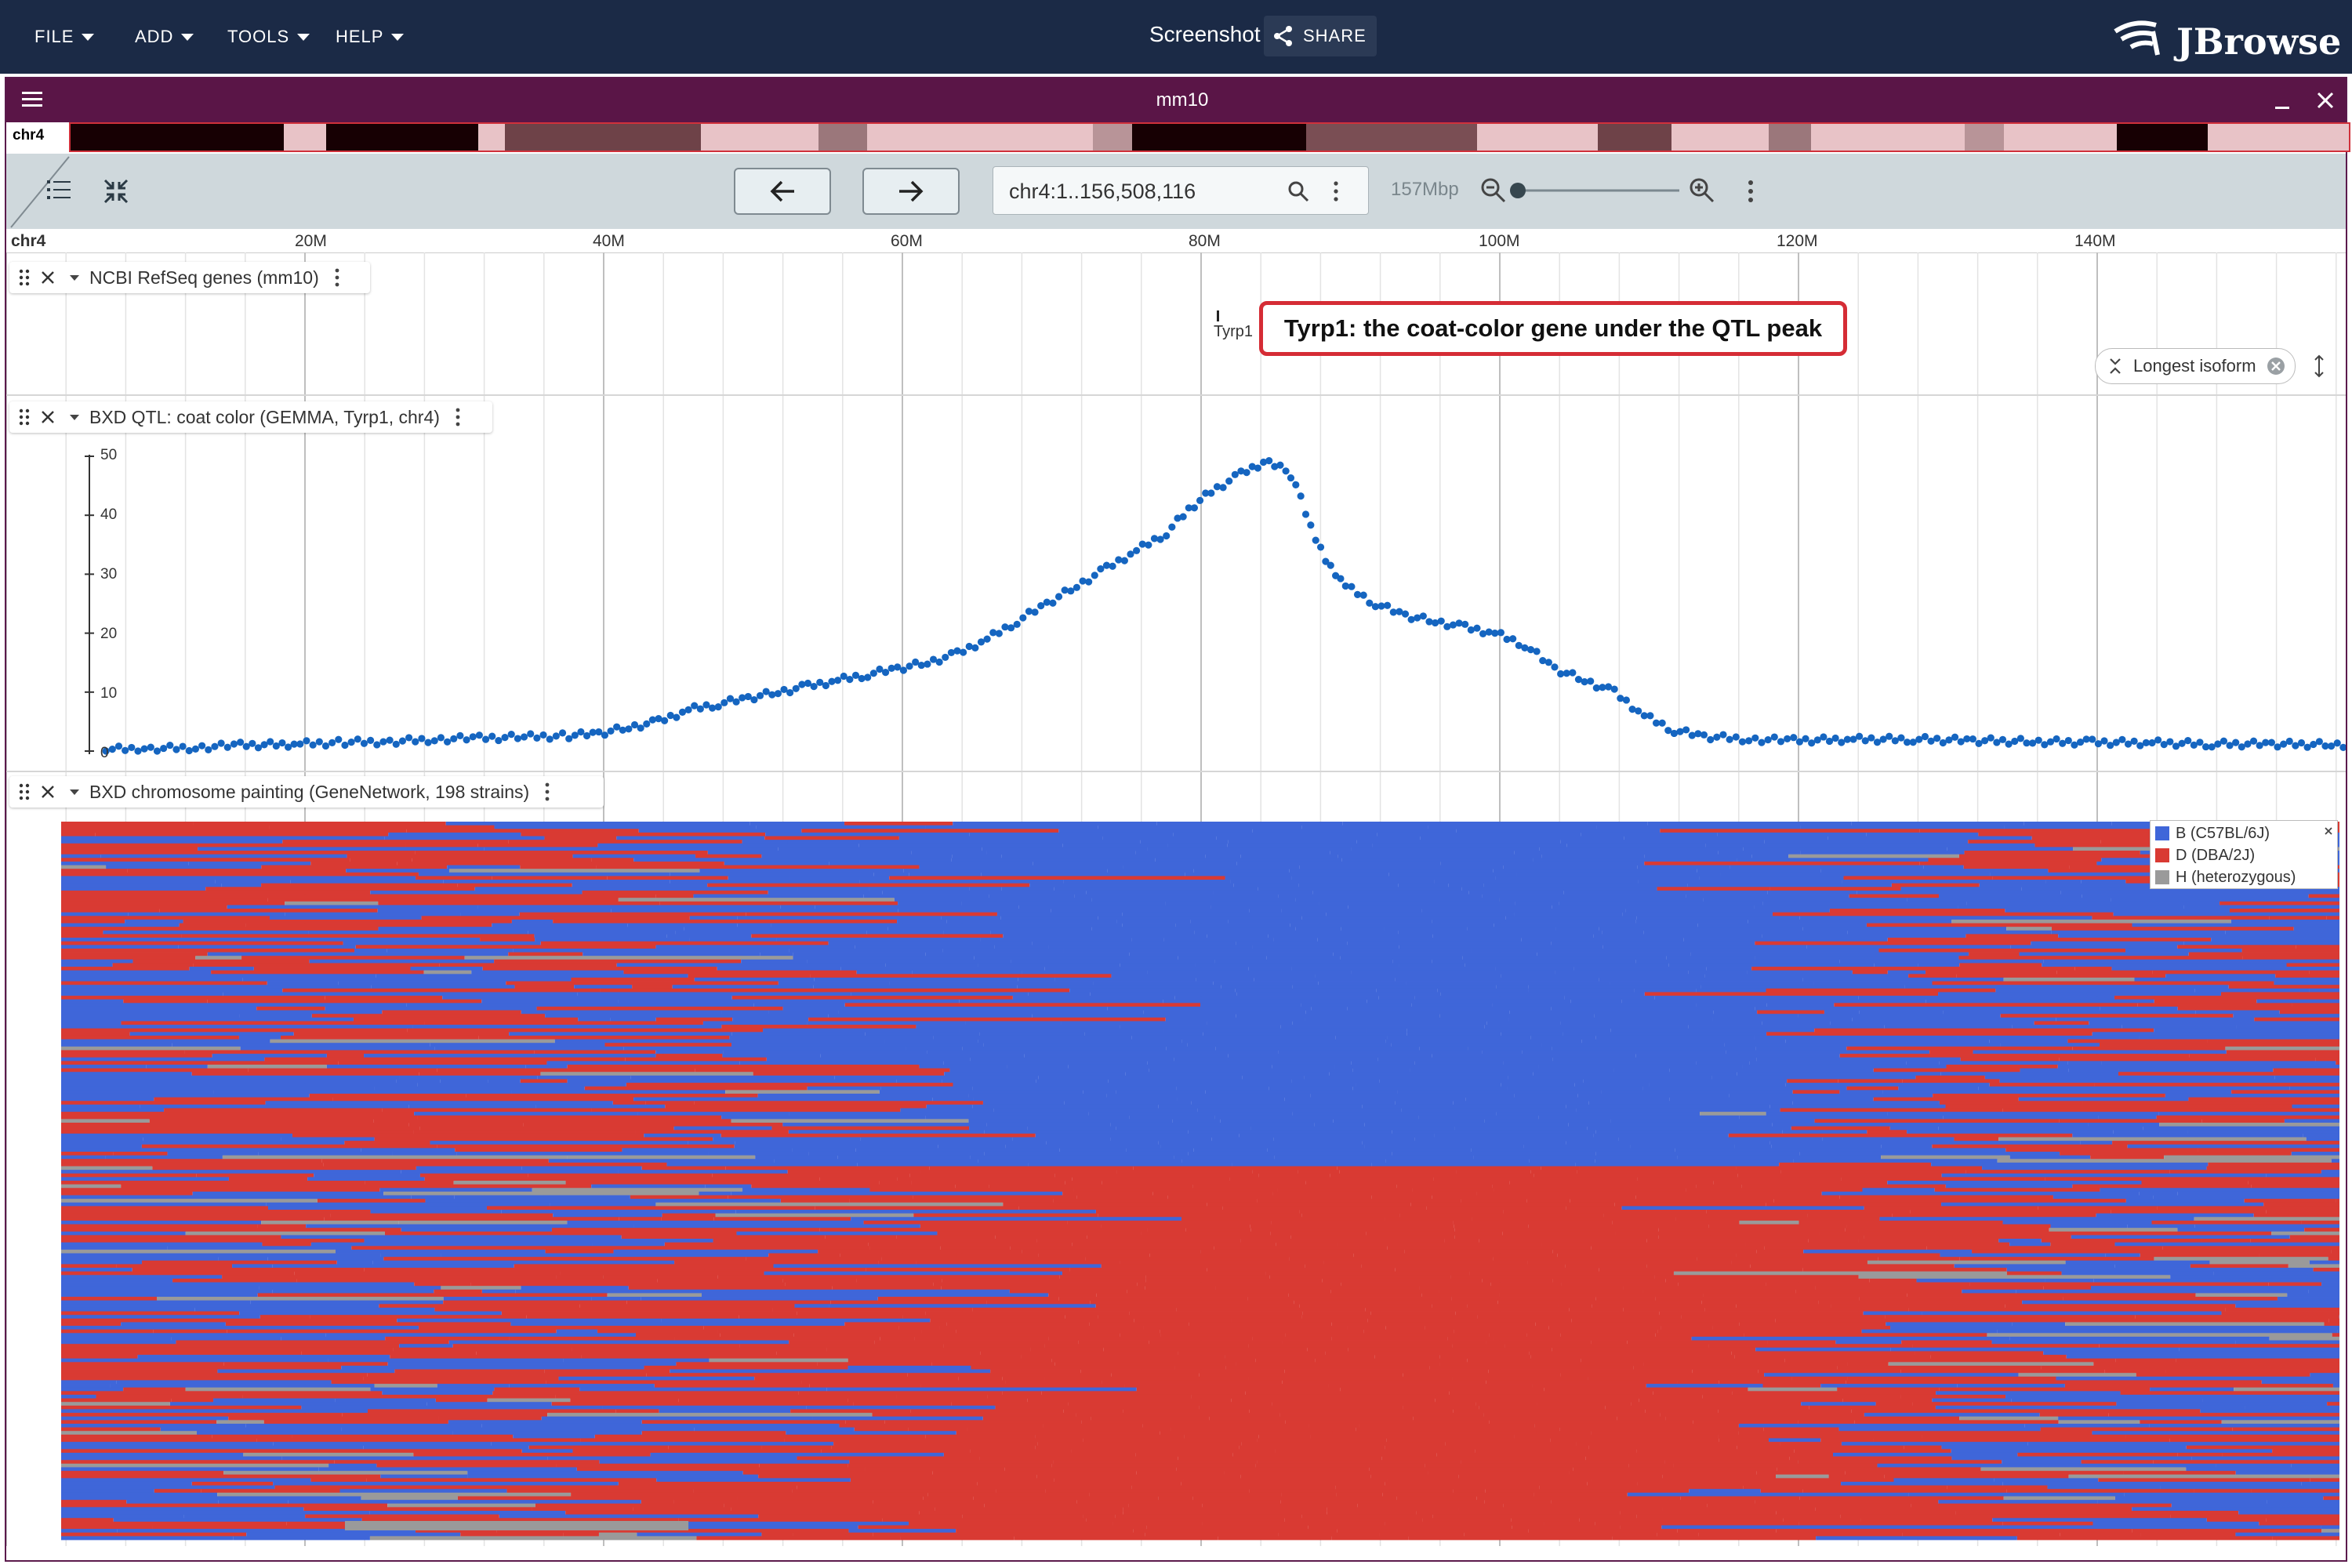 The height and width of the screenshot is (1568, 2352). I want to click on location-input, so click(1146, 191).